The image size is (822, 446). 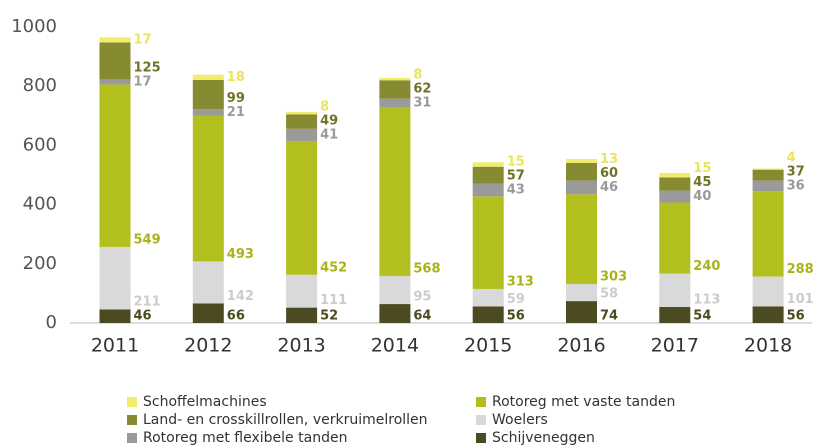 What do you see at coordinates (702, 182) in the screenshot?
I see `value-label: 45` at bounding box center [702, 182].